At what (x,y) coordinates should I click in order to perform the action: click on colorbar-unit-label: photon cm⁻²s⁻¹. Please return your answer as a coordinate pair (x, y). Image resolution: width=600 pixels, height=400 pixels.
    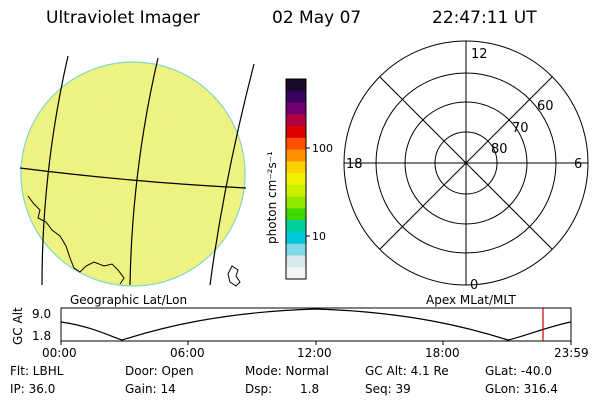
    Looking at the image, I should click on (272, 197).